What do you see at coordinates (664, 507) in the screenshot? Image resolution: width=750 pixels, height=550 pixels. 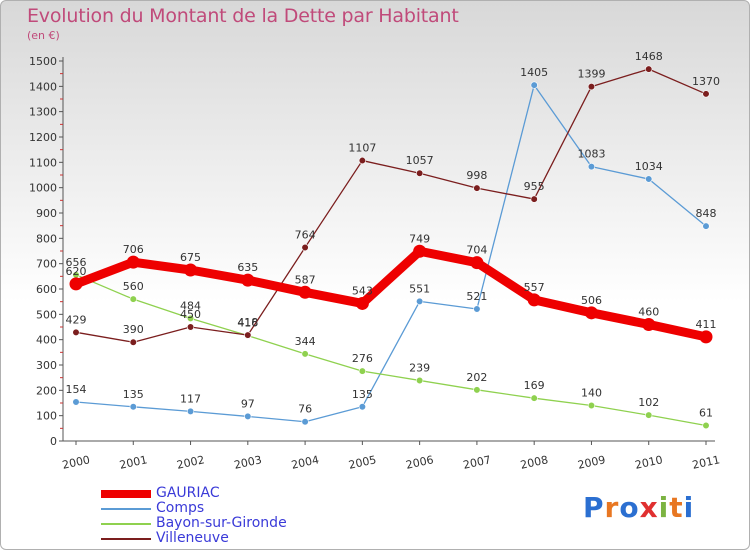 I see `logo-letter: i` at bounding box center [664, 507].